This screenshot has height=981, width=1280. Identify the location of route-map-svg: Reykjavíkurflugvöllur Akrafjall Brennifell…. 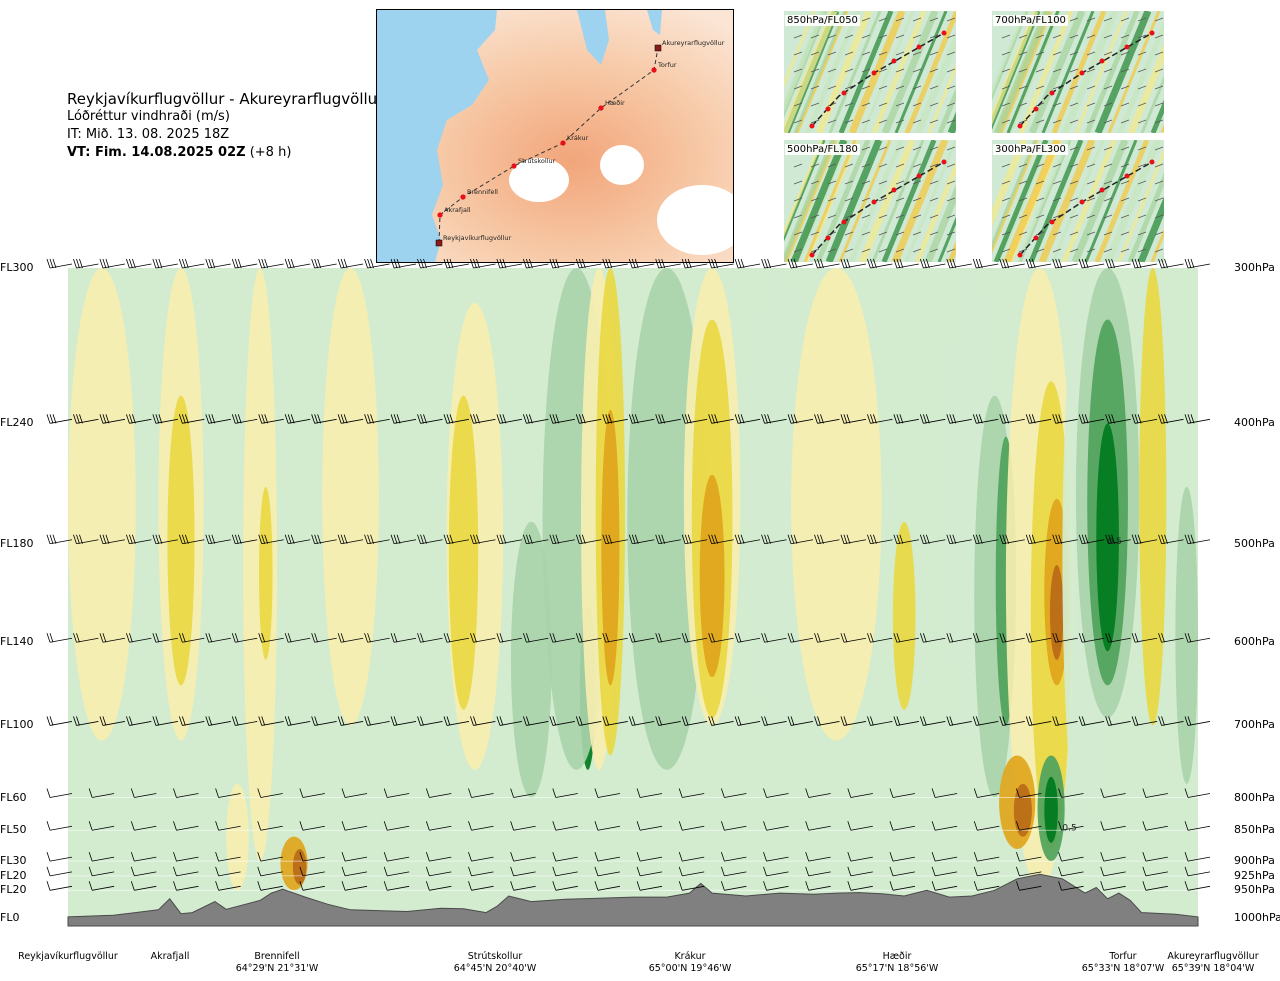
(555, 136).